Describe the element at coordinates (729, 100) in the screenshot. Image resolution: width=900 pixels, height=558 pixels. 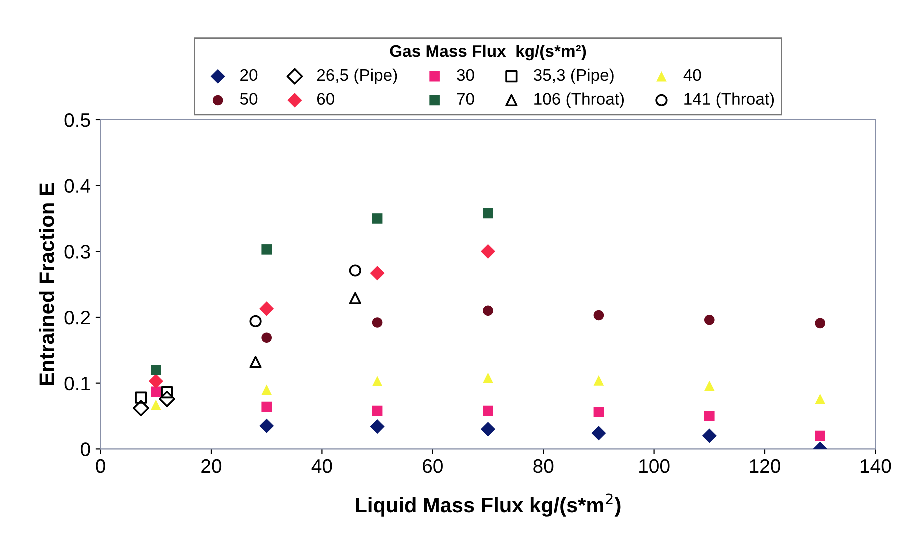
I see `legend-label: 141 (Throat)` at that location.